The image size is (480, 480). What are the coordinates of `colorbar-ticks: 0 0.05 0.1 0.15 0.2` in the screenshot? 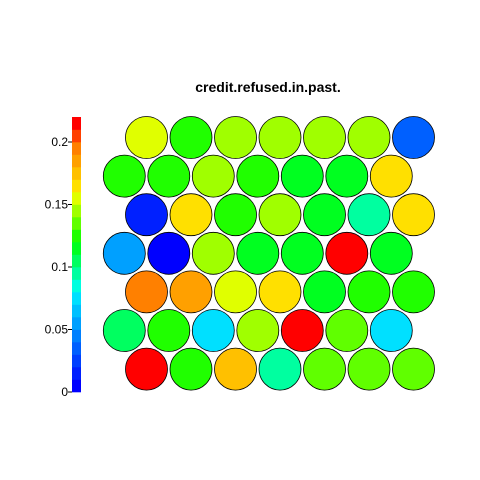 It's located at (58, 267).